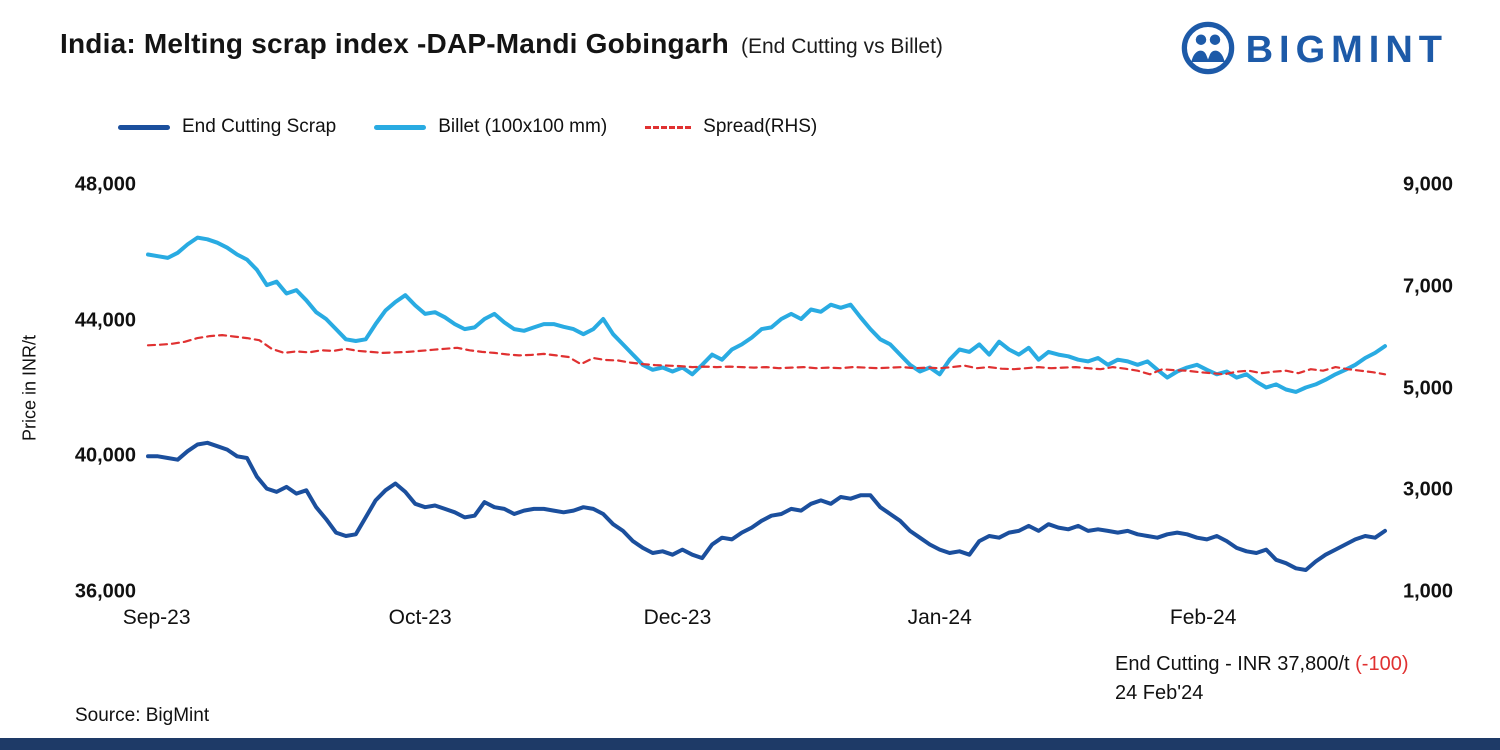  I want to click on left-axis-ticks: 48,000 44,000 40,000 36,000, so click(92, 388).